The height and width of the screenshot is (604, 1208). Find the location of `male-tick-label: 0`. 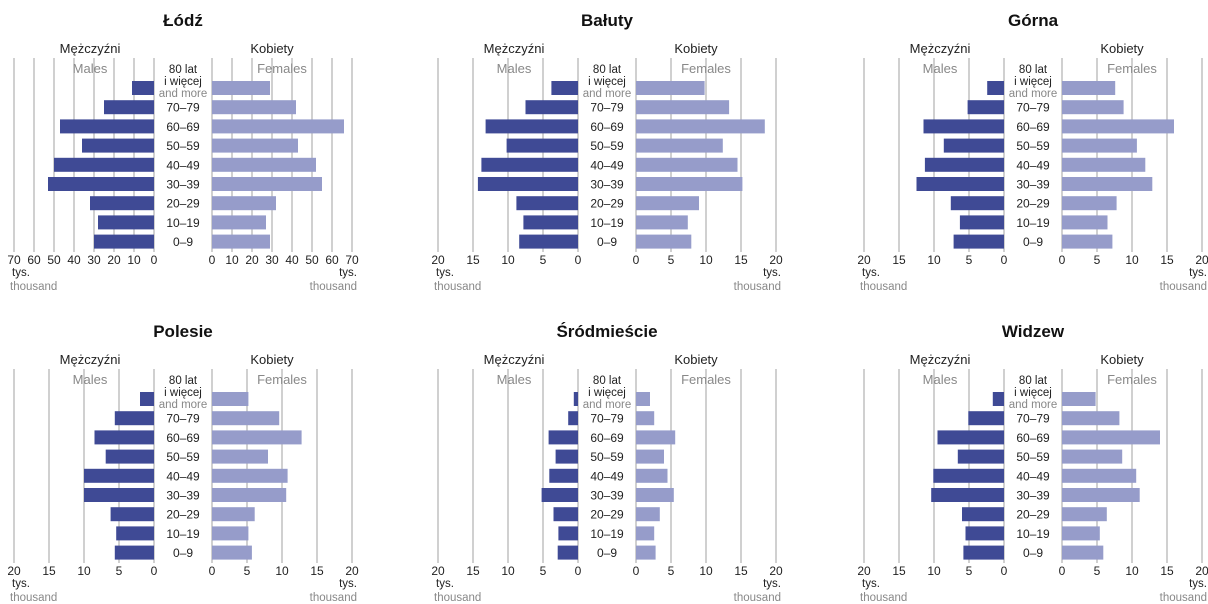

male-tick-label: 0 is located at coordinates (154, 571).